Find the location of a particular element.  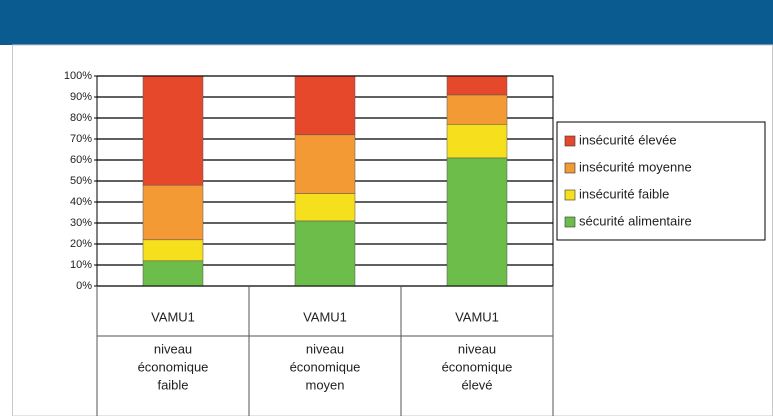

y-tick-label: 0% is located at coordinates (84, 286).